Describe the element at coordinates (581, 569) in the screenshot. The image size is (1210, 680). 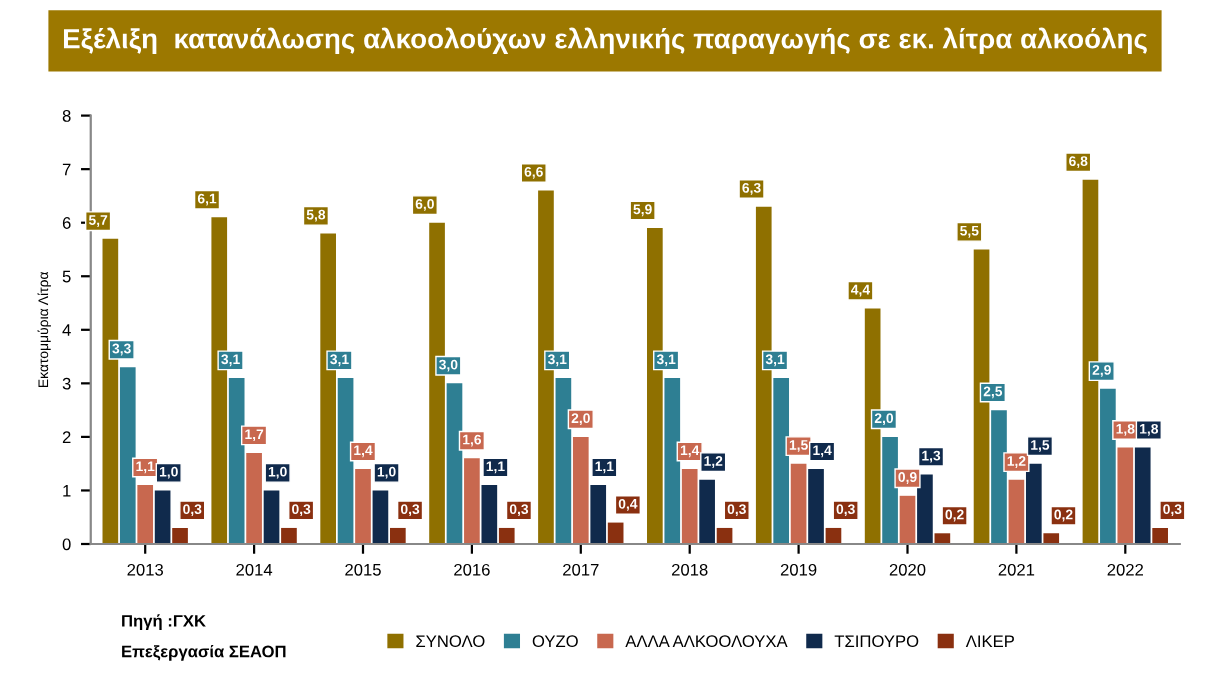
I see `x-tick-label: 2017` at that location.